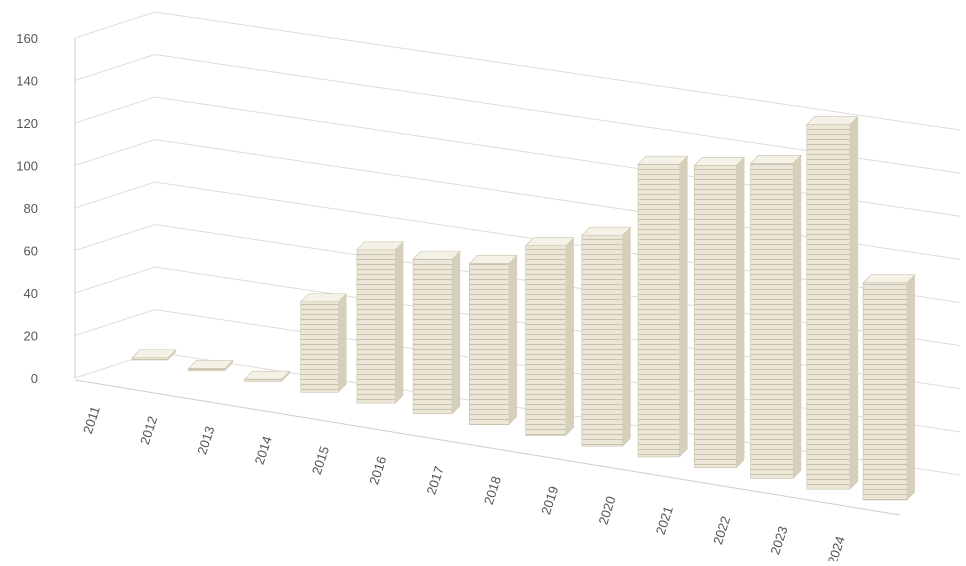 The image size is (966, 566). What do you see at coordinates (27, 123) in the screenshot?
I see `y-tick-label: 120` at bounding box center [27, 123].